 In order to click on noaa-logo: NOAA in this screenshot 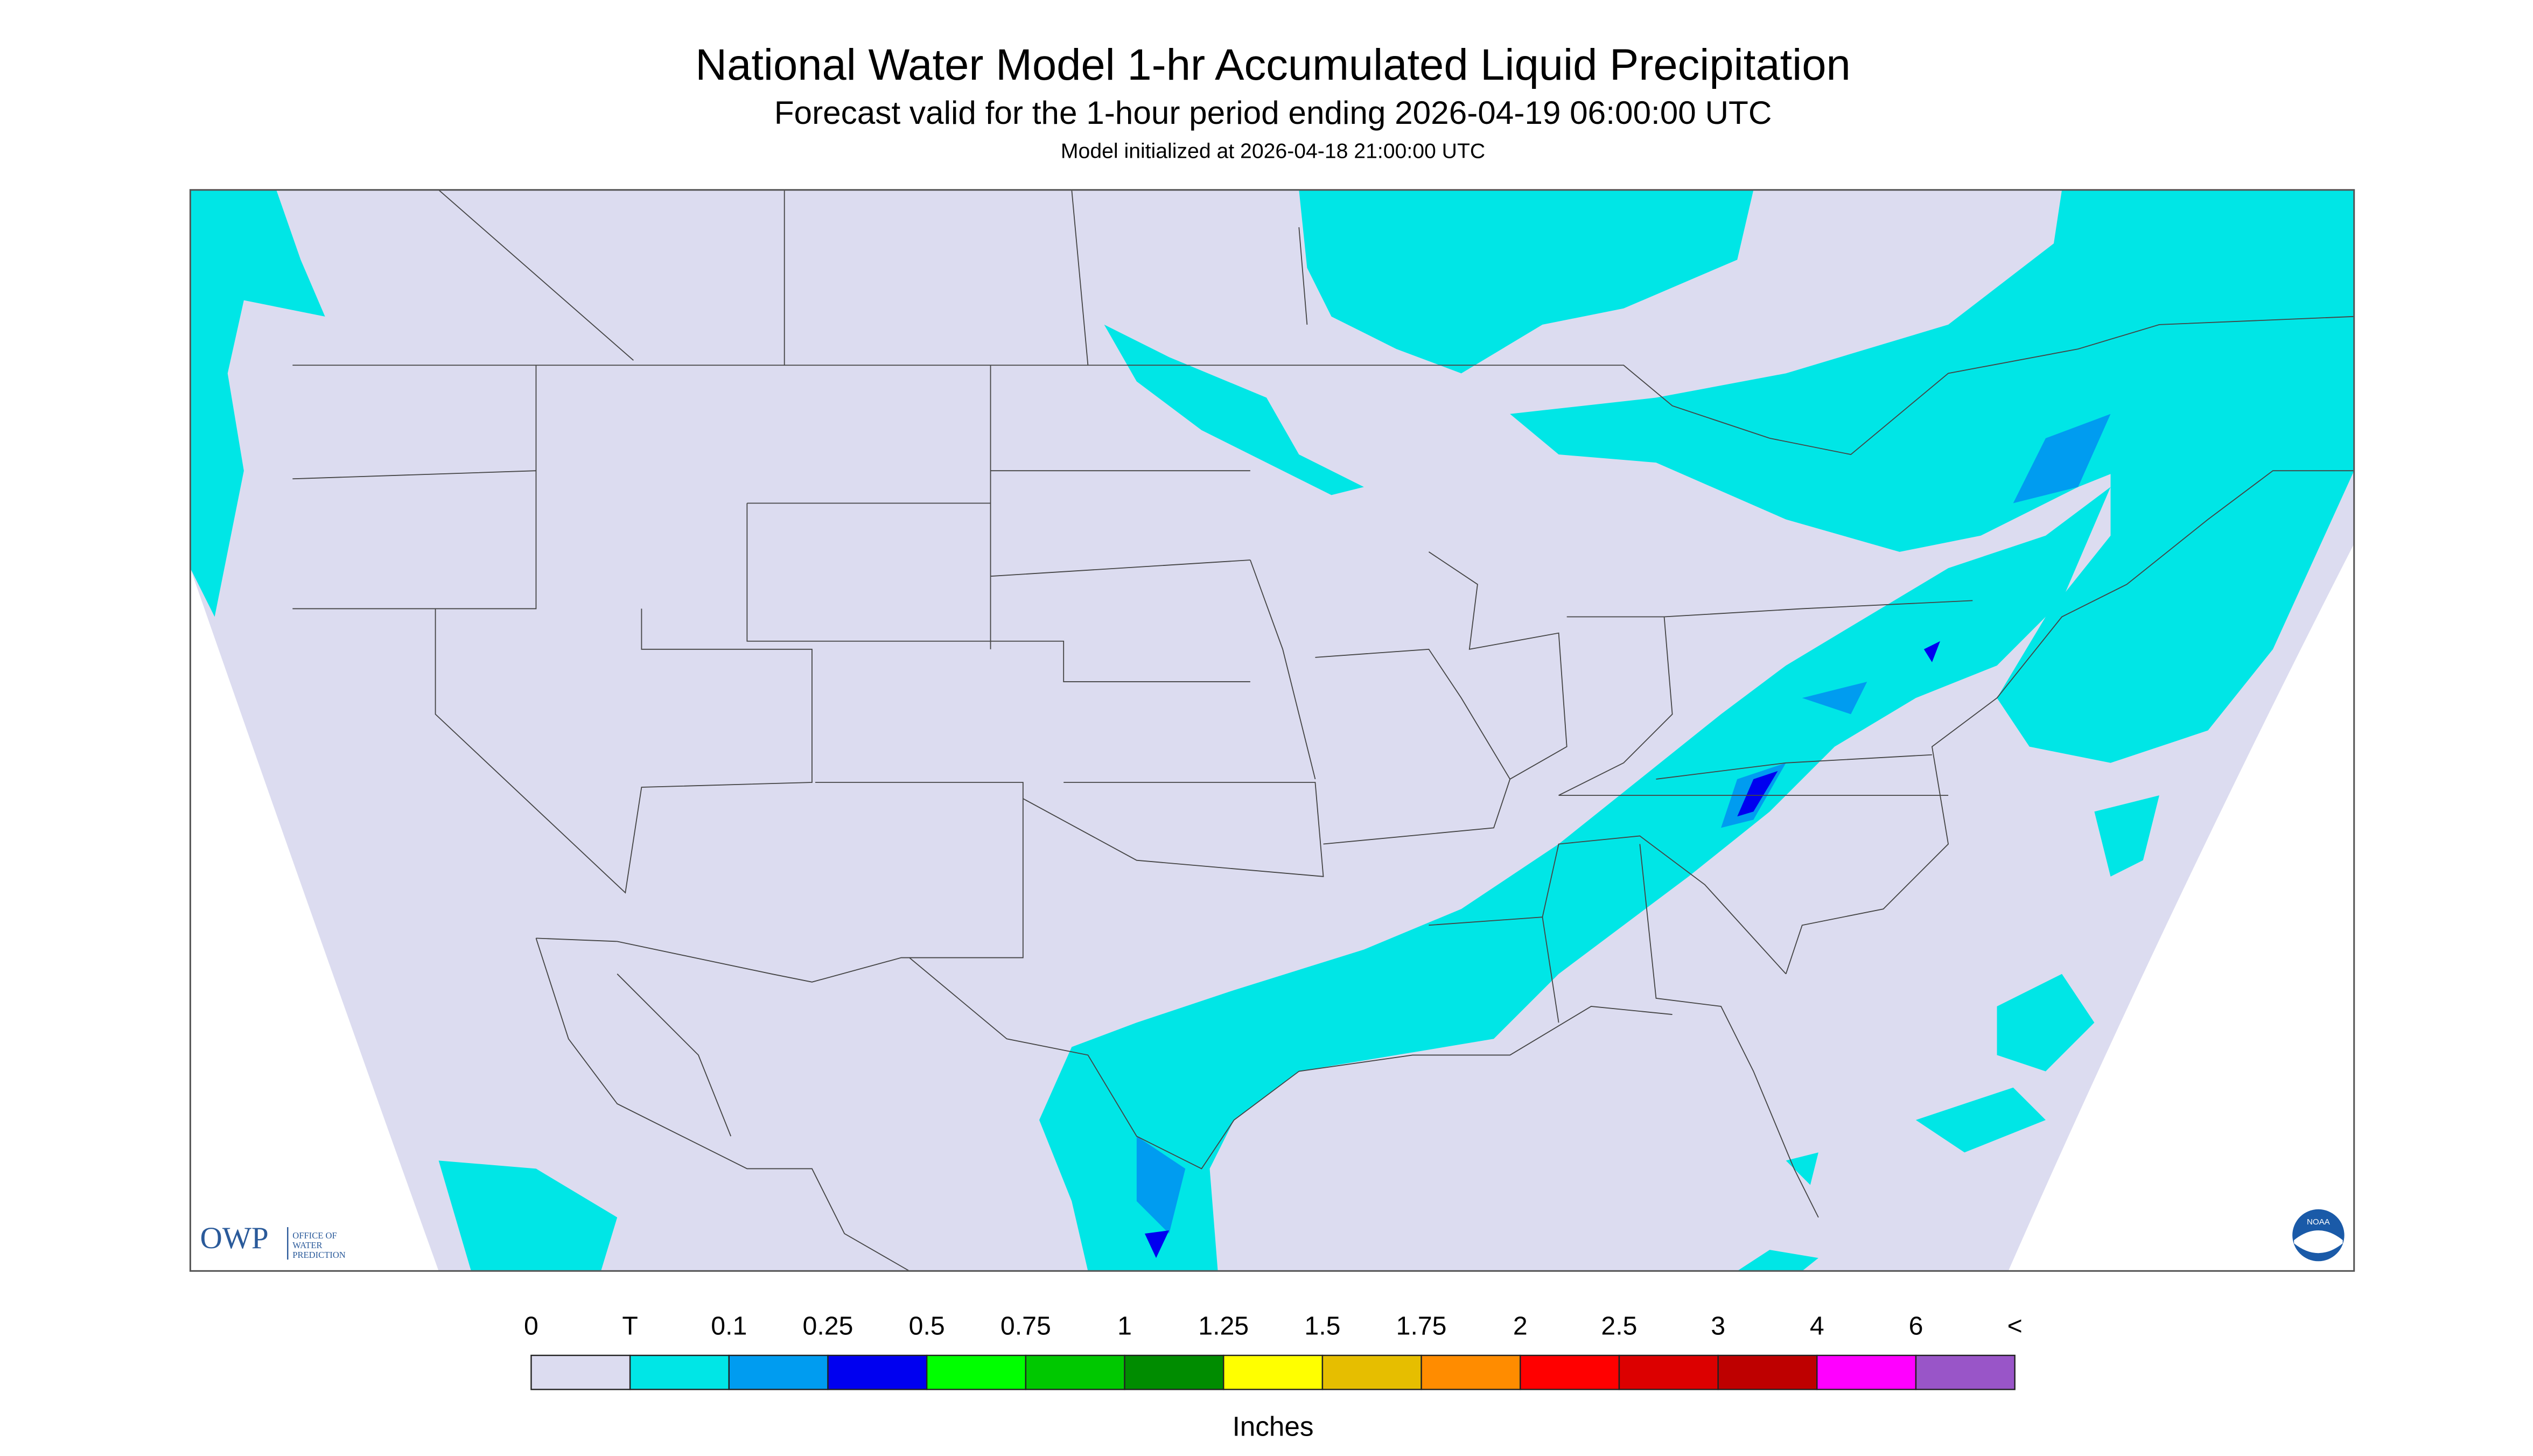, I will do `click(2318, 1235)`.